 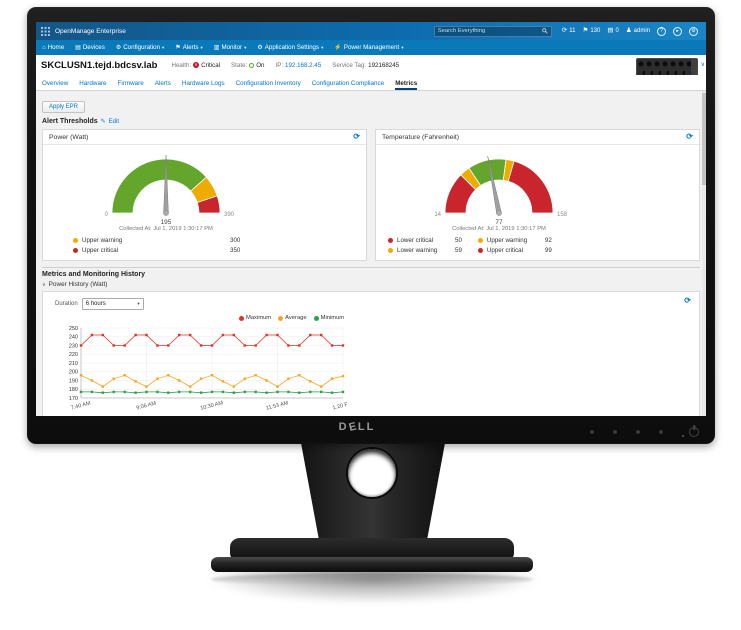 What do you see at coordinates (73, 338) in the screenshot?
I see `svg-text: 240` at bounding box center [73, 338].